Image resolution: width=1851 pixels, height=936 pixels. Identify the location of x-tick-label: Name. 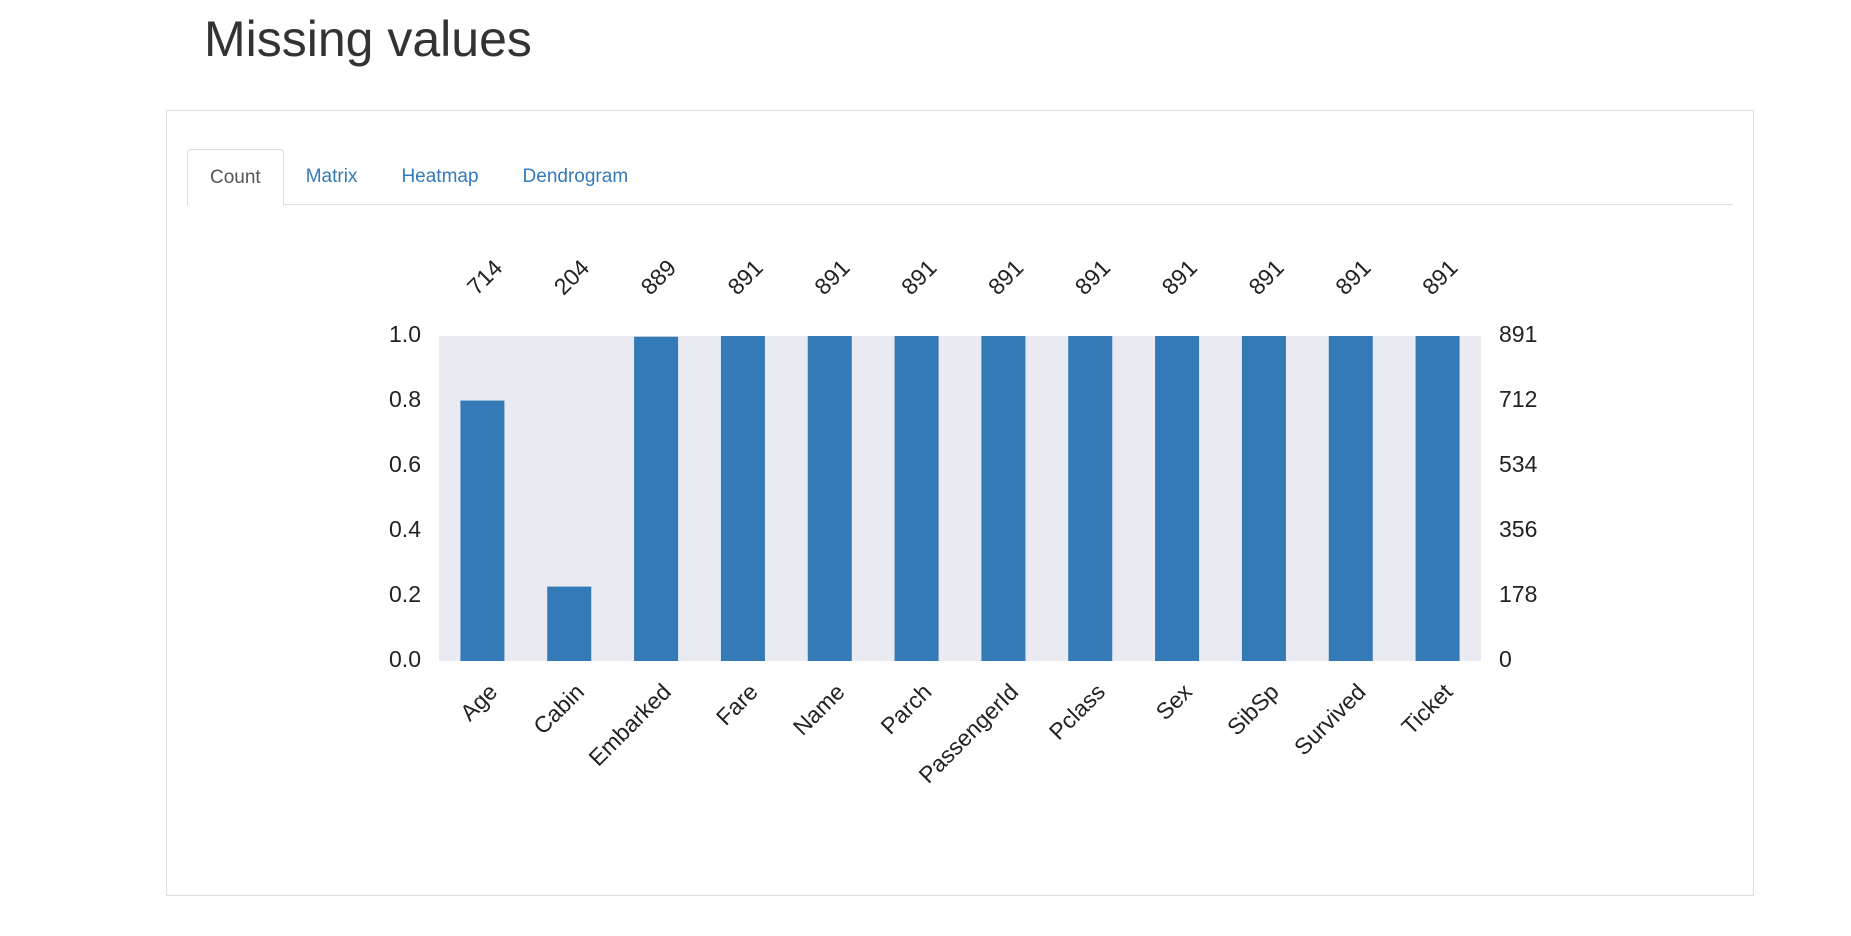
(819, 709).